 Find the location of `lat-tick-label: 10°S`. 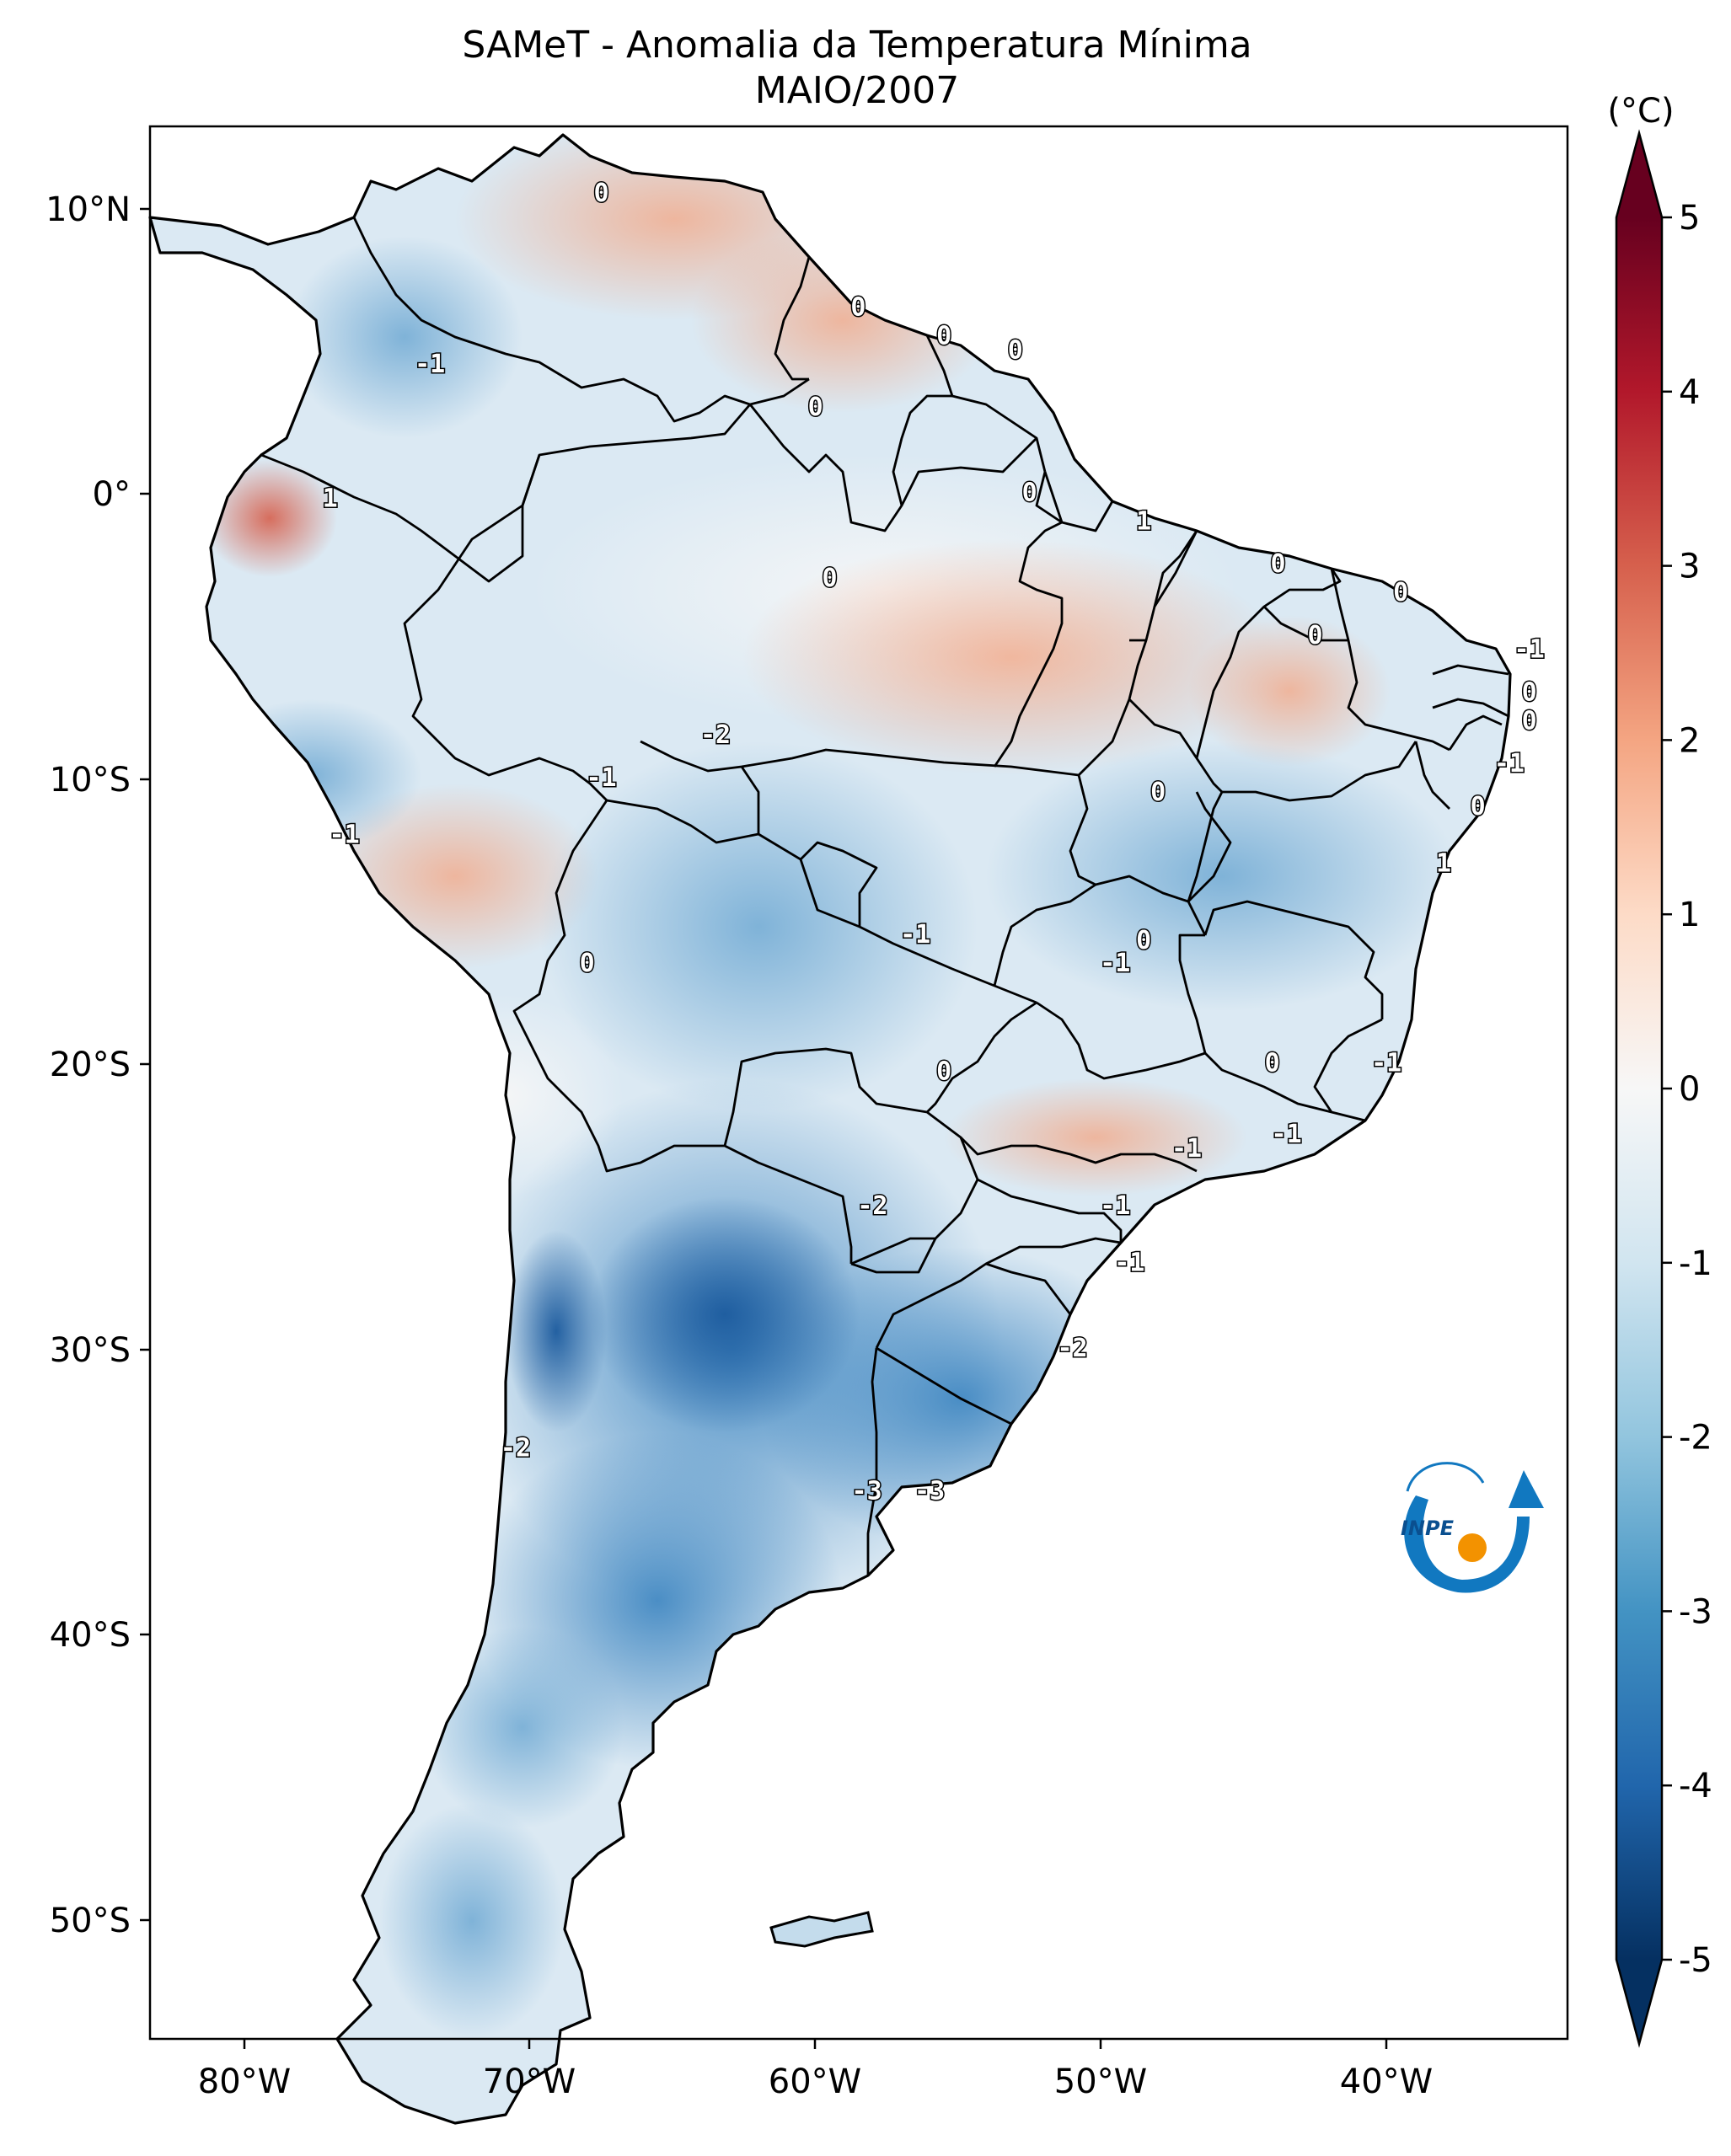

lat-tick-label: 10°S is located at coordinates (90, 780).